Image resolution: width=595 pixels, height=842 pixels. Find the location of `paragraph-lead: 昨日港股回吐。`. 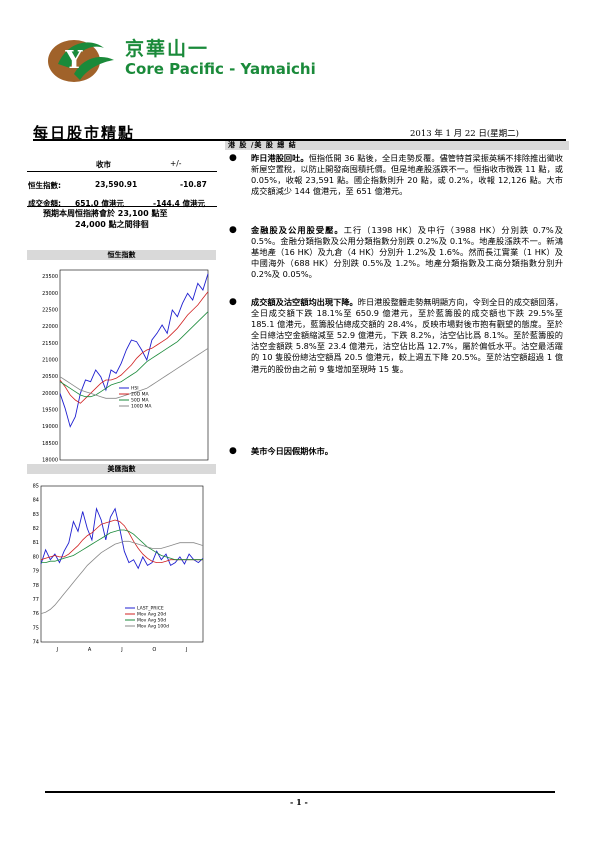

paragraph-lead: 昨日港股回吐。 is located at coordinates (280, 158).